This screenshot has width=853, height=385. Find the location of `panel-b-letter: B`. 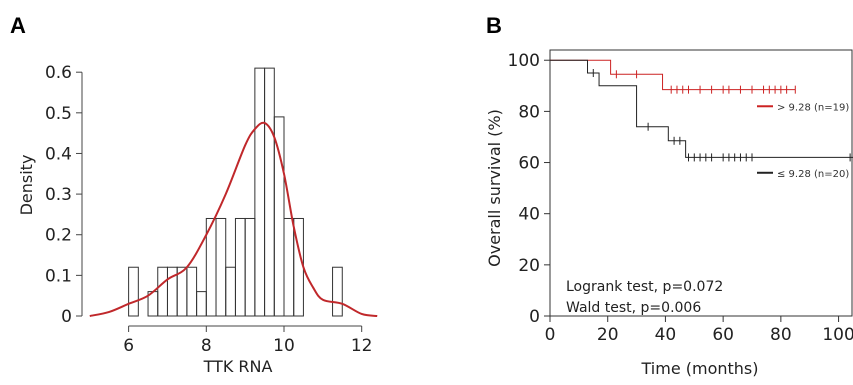

panel-b-letter: B is located at coordinates (494, 25).